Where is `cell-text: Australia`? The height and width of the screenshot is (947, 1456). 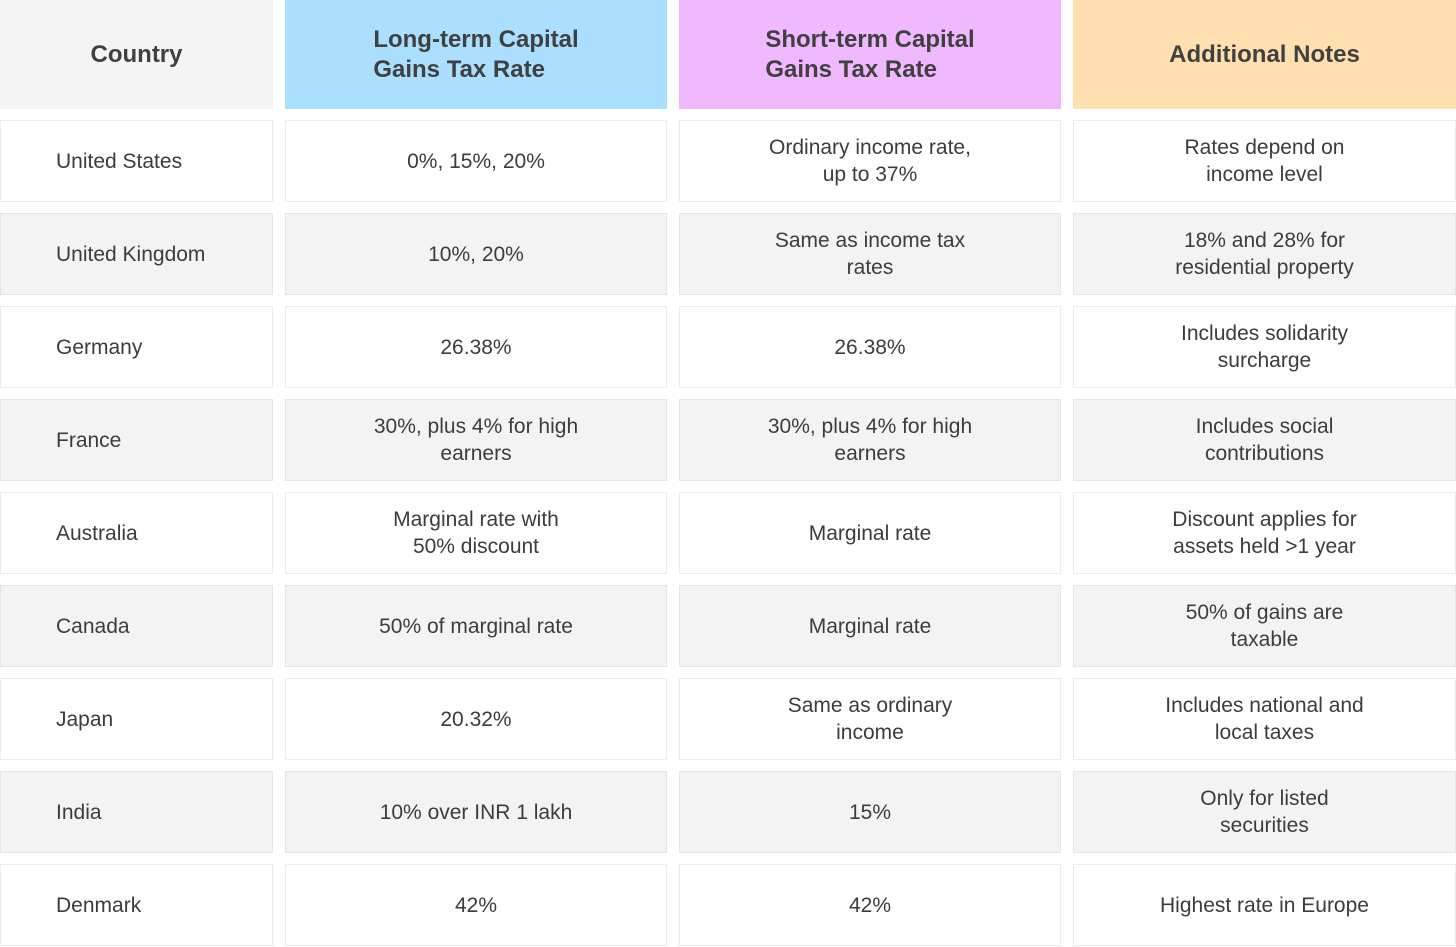
cell-text: Australia is located at coordinates (97, 533).